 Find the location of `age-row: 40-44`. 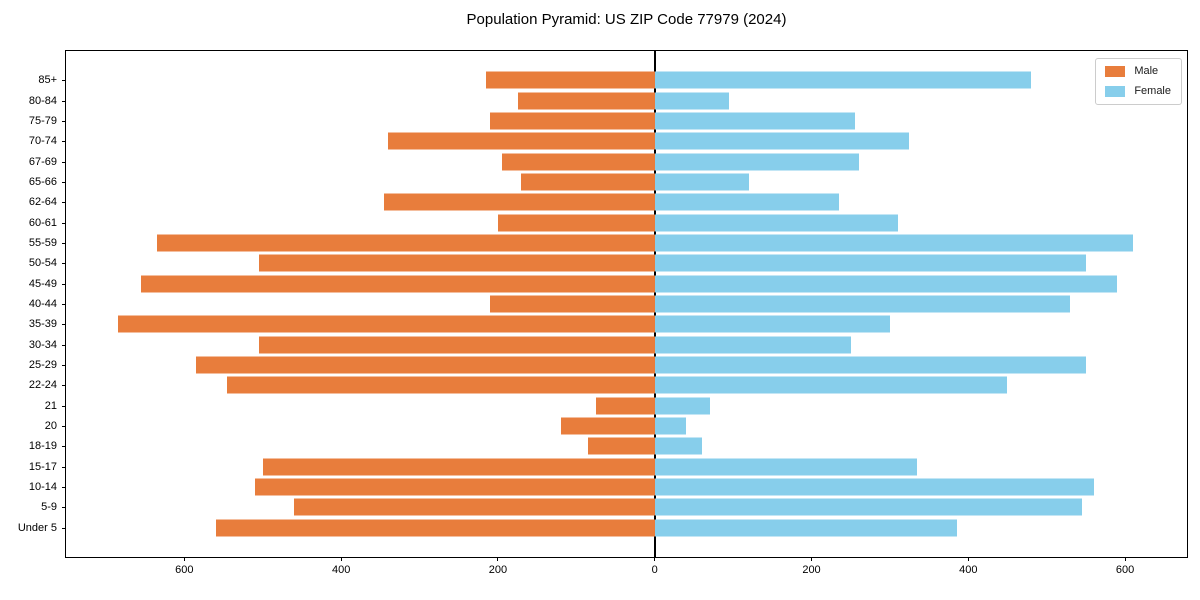

age-row: 40-44 is located at coordinates (608, 304).